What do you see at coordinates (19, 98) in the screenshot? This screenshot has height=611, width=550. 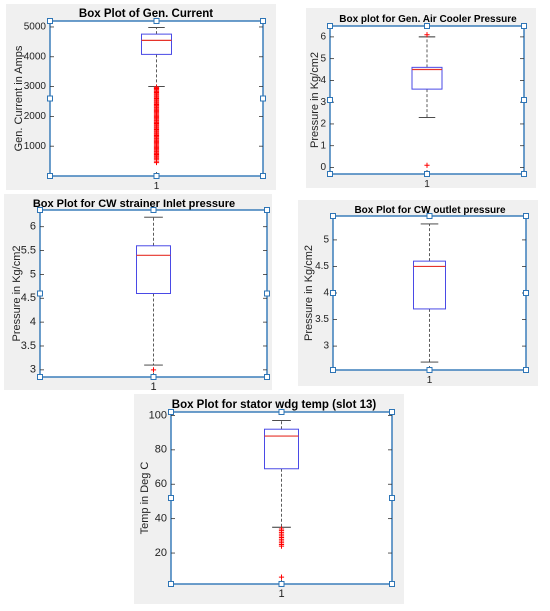 I see `y-axis-label: Gen. Current in Amps` at bounding box center [19, 98].